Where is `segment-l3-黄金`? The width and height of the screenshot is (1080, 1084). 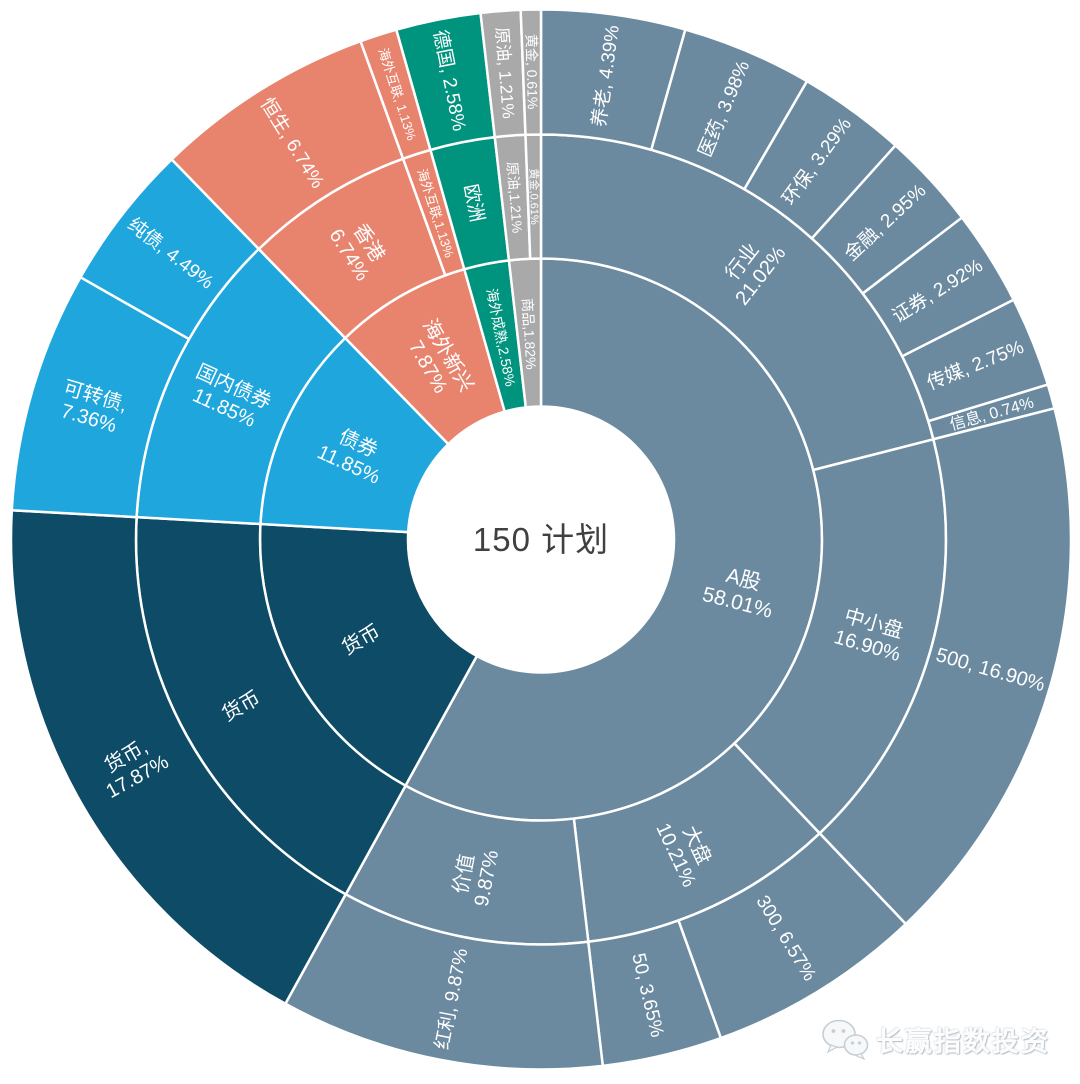
segment-l3-黄金 is located at coordinates (531, 72).